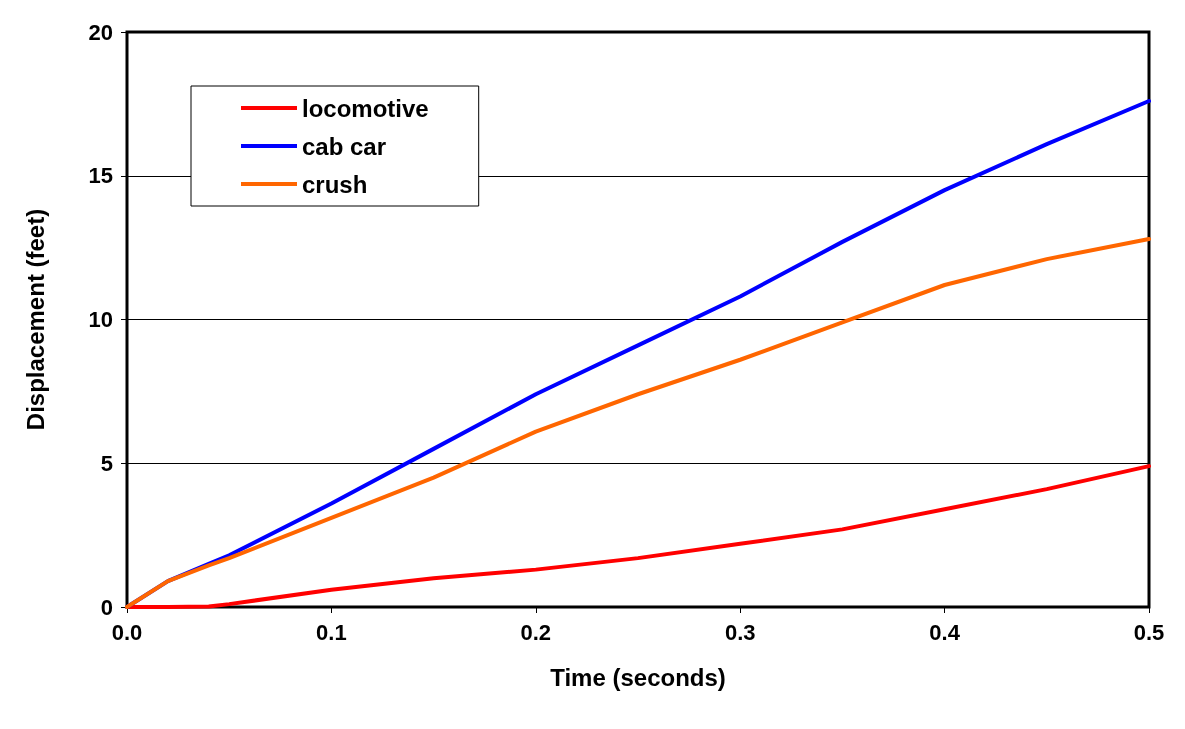 The image size is (1185, 729). What do you see at coordinates (638, 677) in the screenshot?
I see `x-axis-title: Time (seconds)` at bounding box center [638, 677].